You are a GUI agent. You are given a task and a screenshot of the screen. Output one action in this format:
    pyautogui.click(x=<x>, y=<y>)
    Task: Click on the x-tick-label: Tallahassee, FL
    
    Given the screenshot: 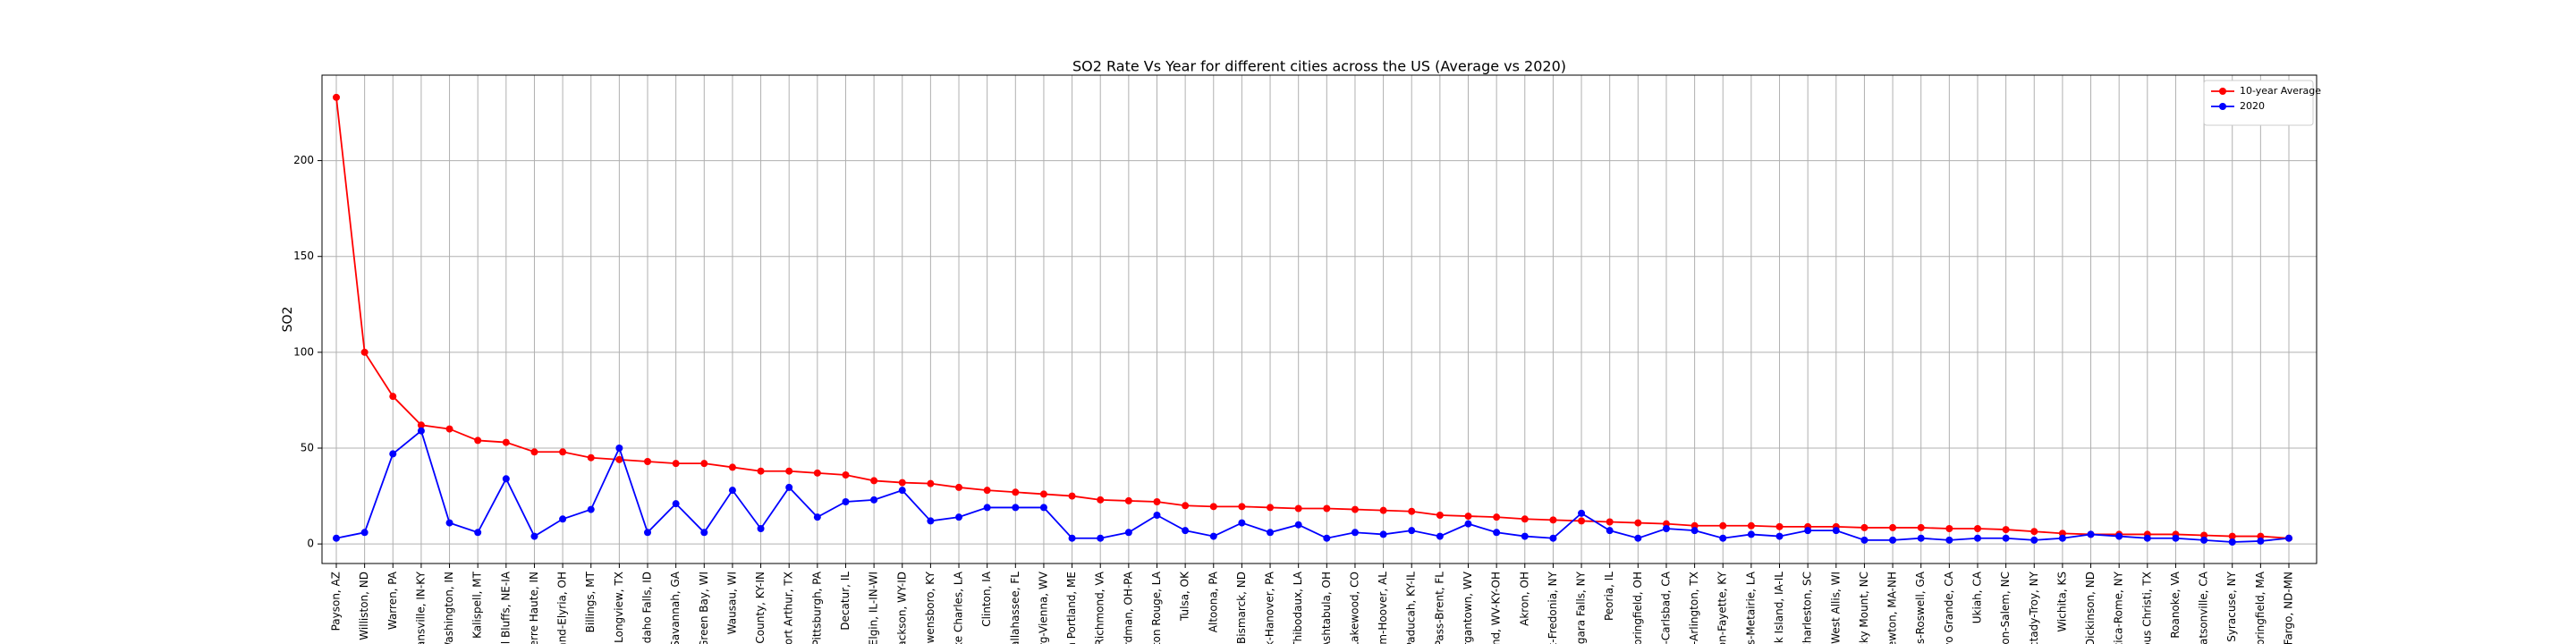 What is the action you would take?
    pyautogui.click(x=1015, y=608)
    